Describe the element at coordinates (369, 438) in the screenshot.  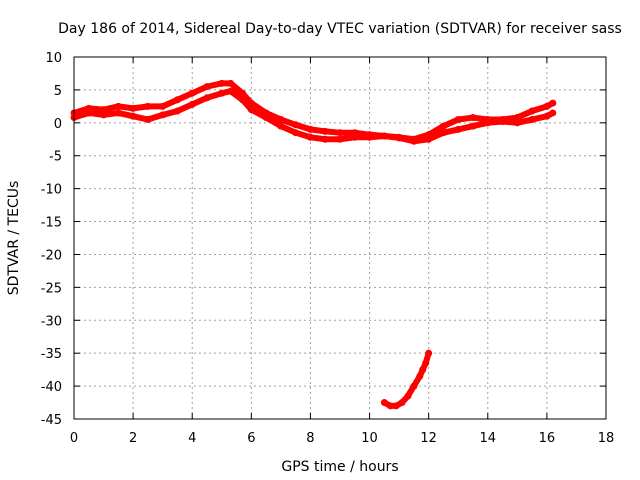
I see `x-tick-label: 10` at that location.